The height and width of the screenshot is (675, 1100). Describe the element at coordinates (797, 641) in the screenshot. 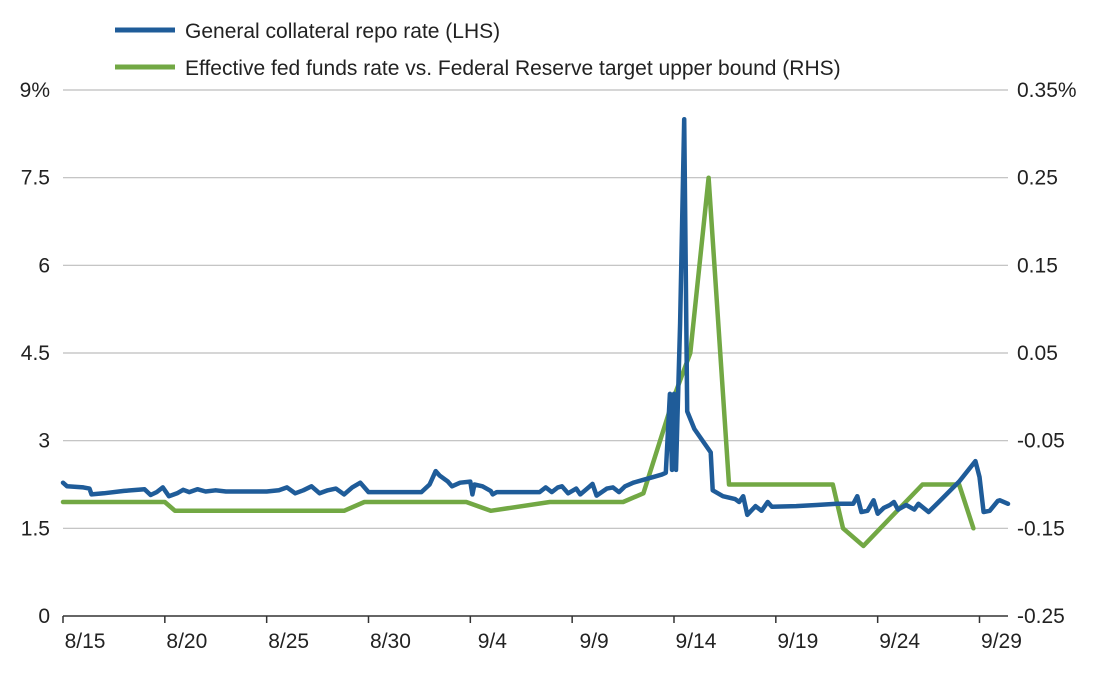

I see `x-tick-label: 9/19` at that location.